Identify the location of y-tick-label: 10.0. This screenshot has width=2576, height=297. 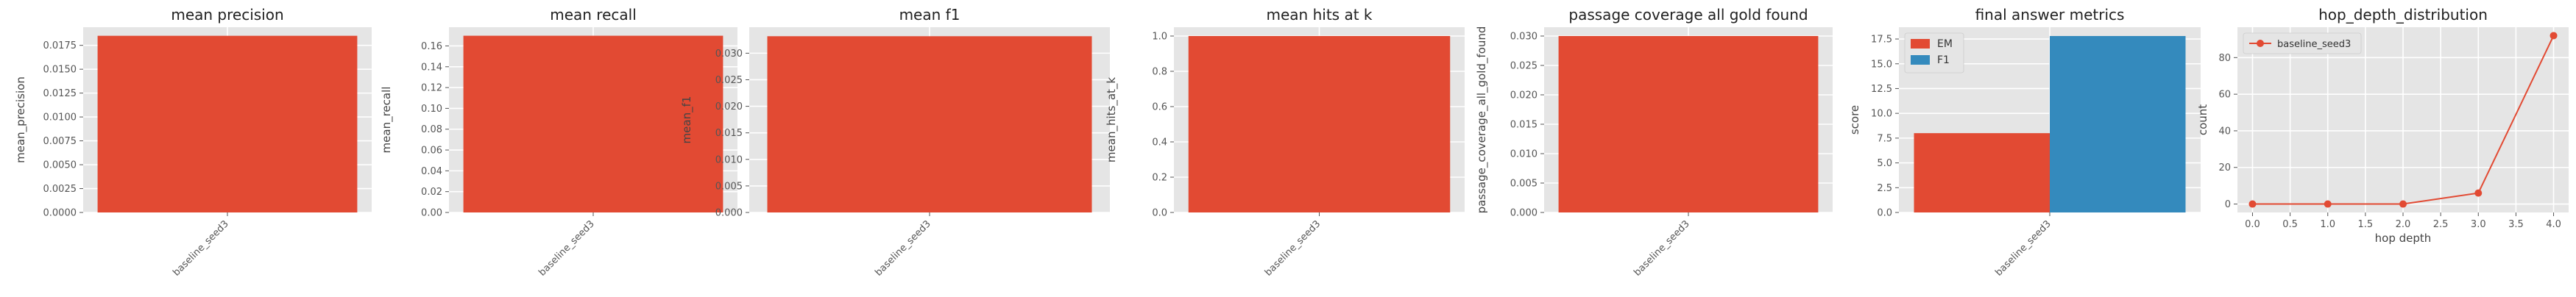
(1881, 114).